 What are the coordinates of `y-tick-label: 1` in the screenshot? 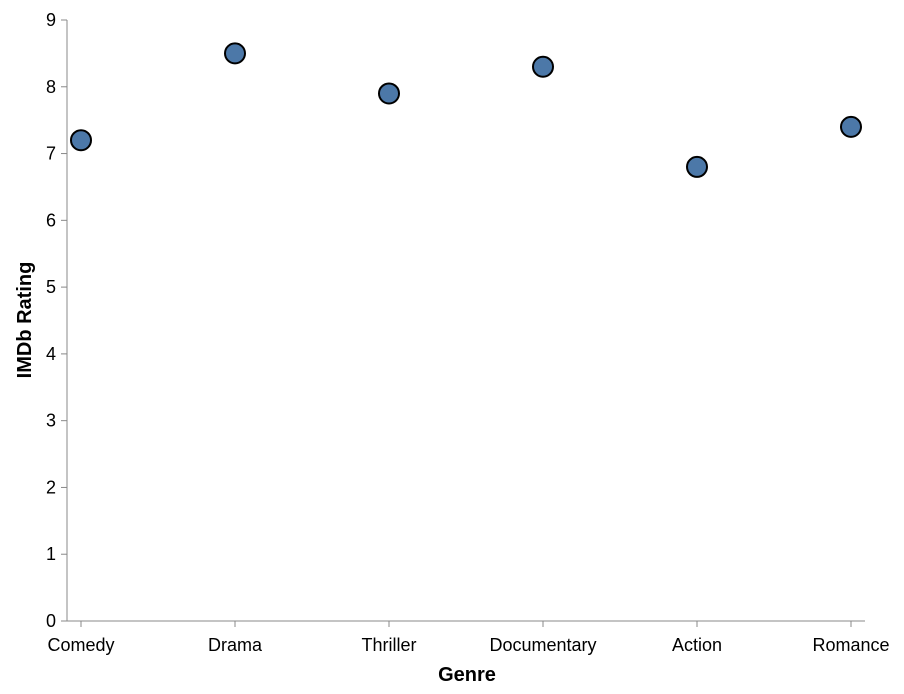 It's located at (51, 554).